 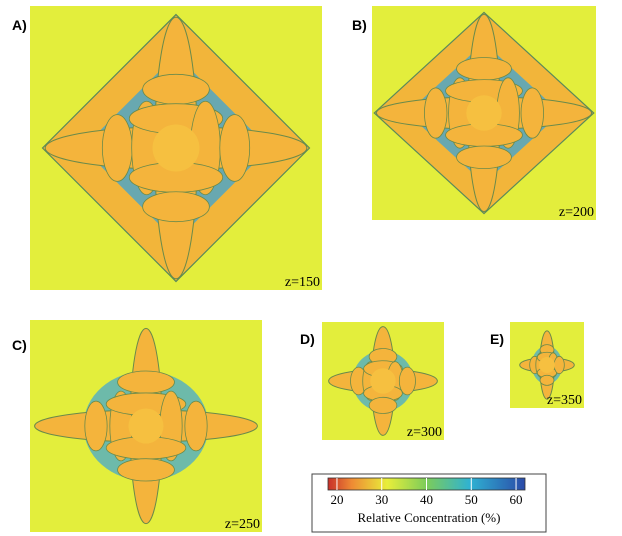 What do you see at coordinates (359, 25) in the screenshot?
I see `panel-label: B)` at bounding box center [359, 25].